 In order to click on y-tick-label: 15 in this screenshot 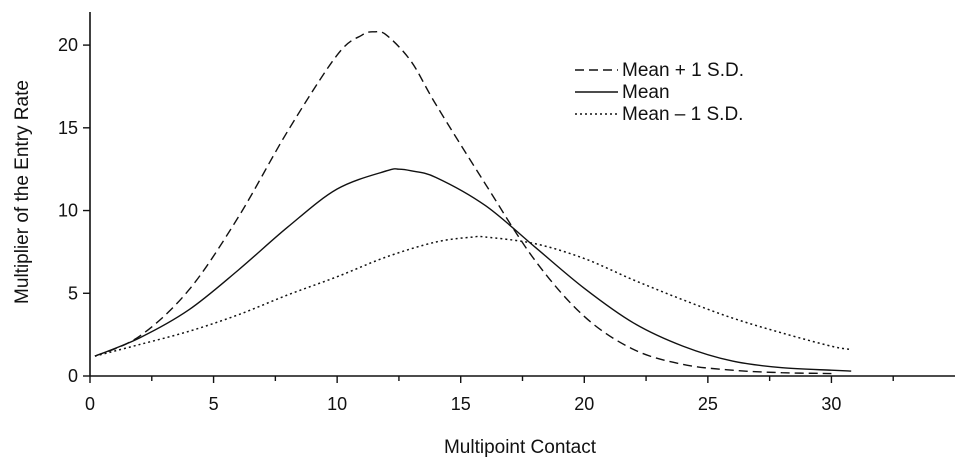, I will do `click(68, 128)`.